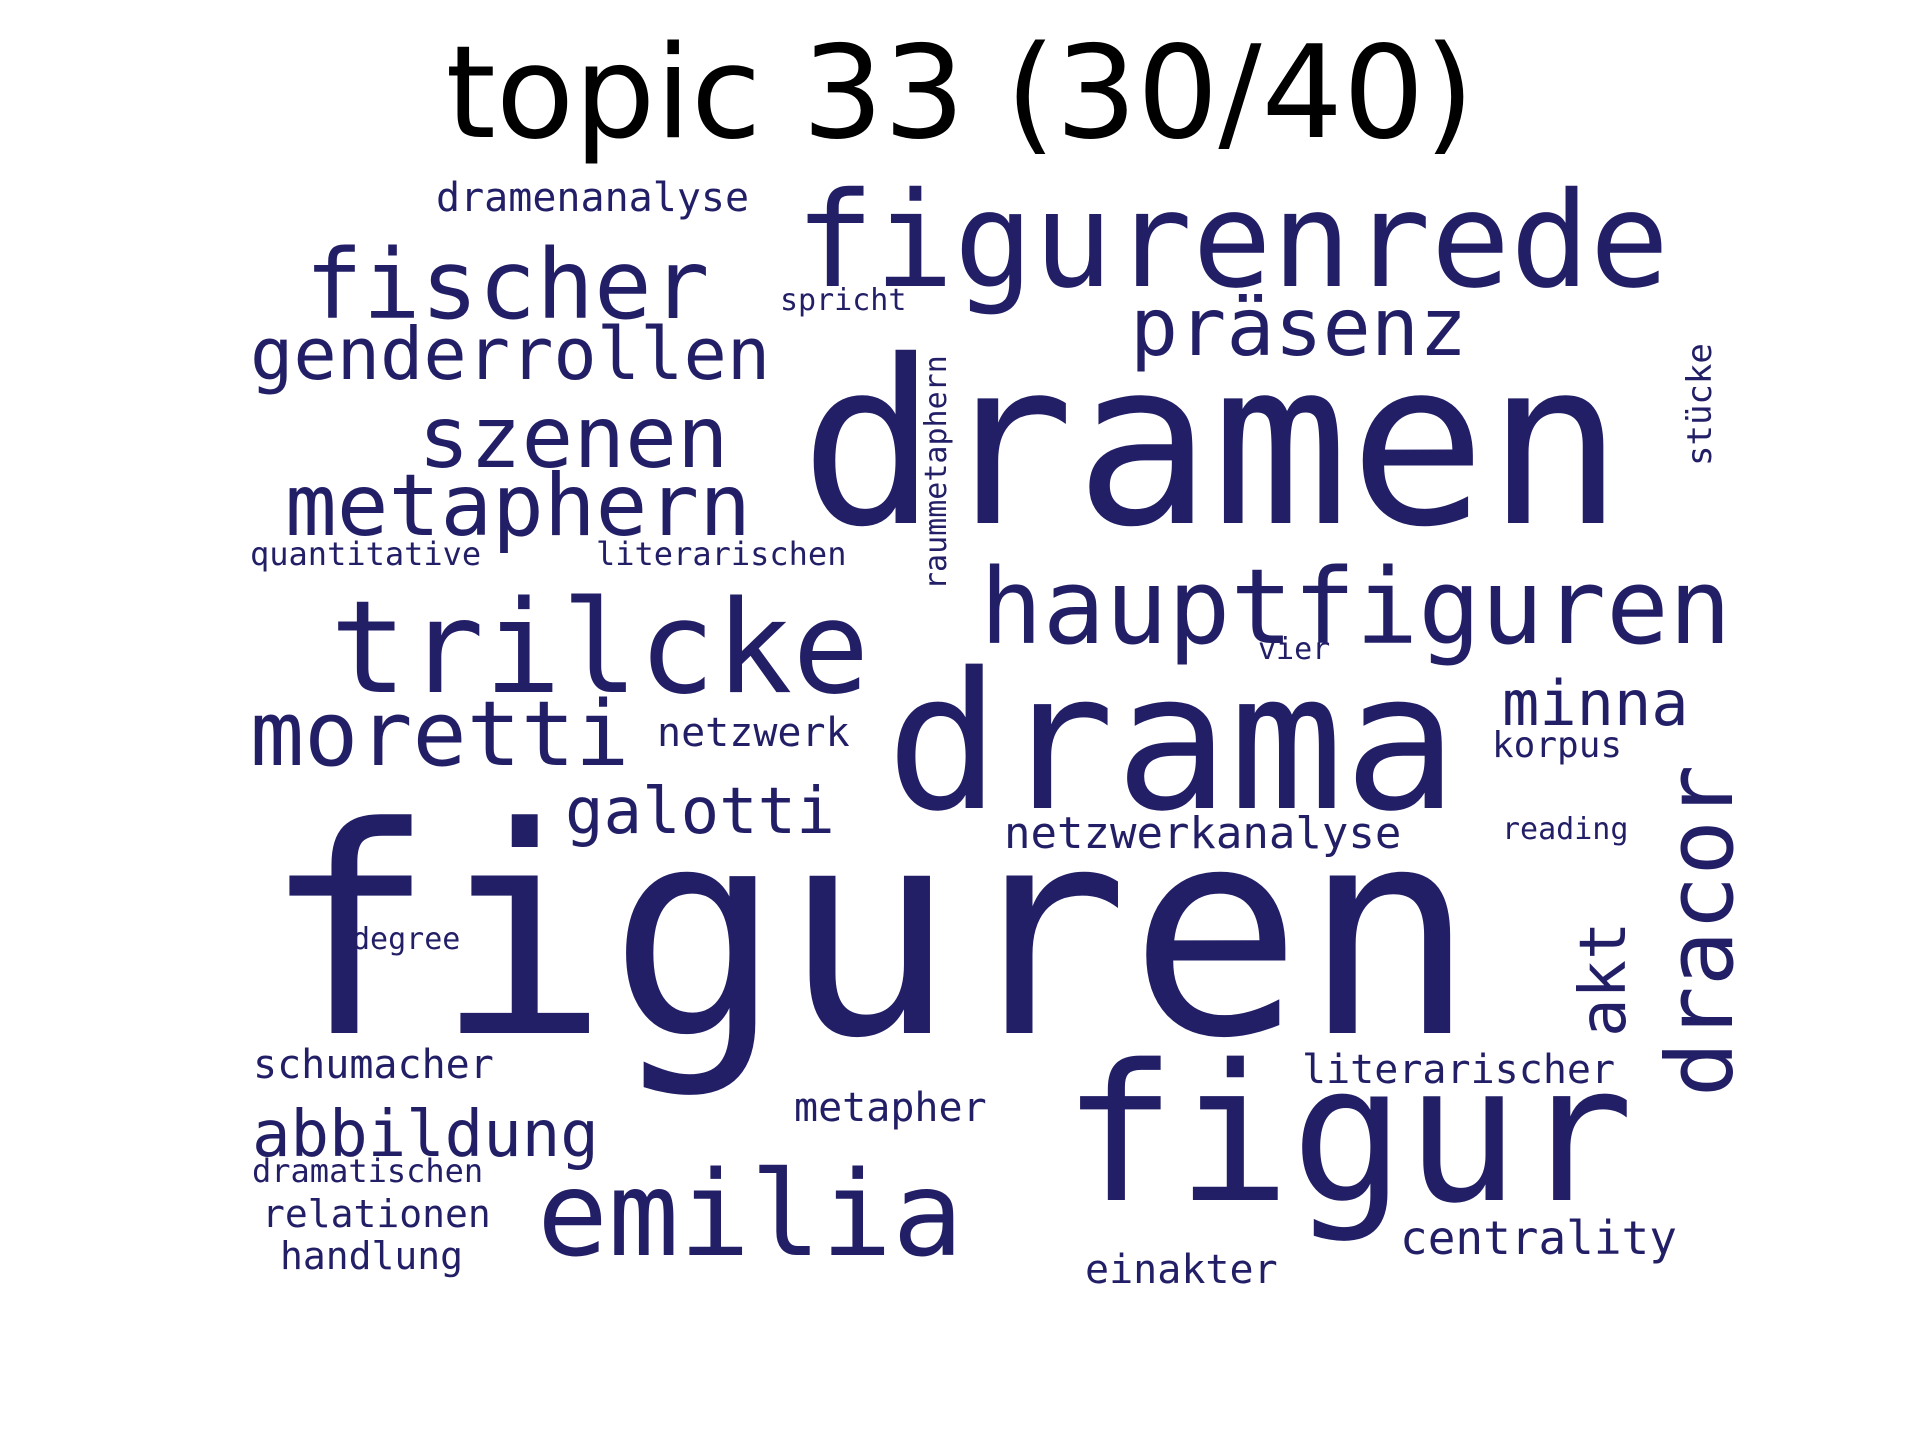 The width and height of the screenshot is (1920, 1440). I want to click on word-handlung: handlung, so click(372, 1256).